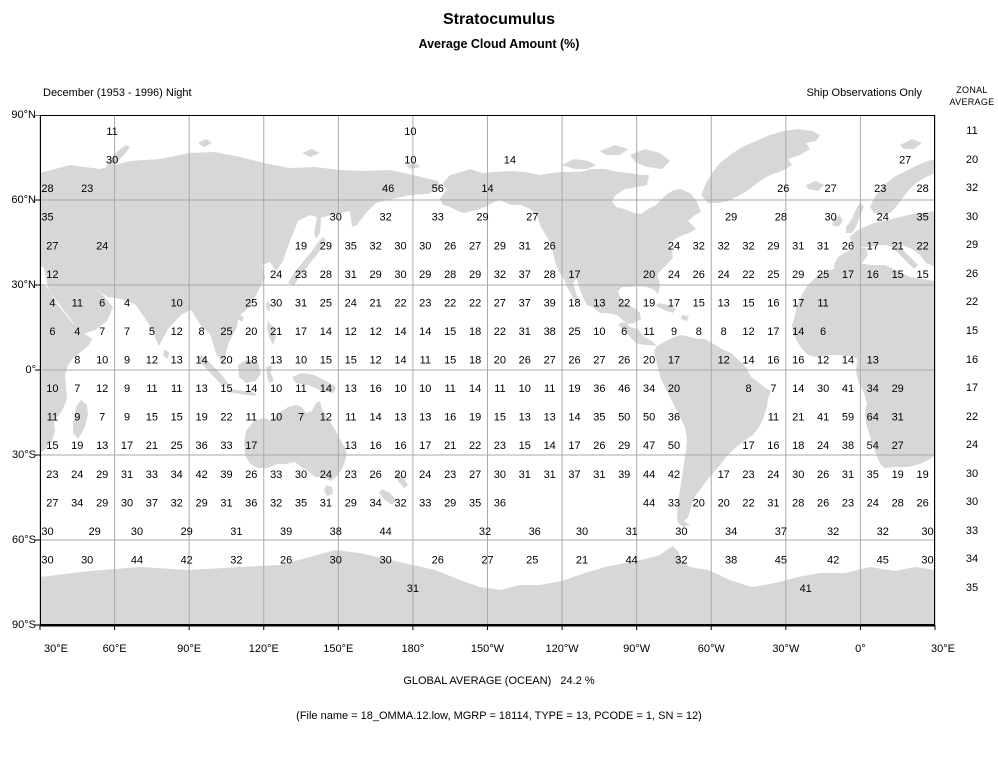  I want to click on cell-value: 33, so click(152, 475).